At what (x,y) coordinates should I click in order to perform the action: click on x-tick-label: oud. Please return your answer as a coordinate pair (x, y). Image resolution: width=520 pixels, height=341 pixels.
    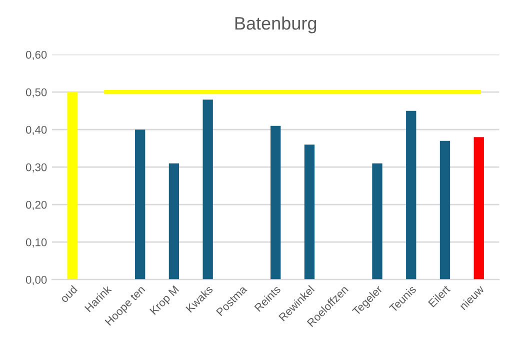
    Looking at the image, I should click on (69, 294).